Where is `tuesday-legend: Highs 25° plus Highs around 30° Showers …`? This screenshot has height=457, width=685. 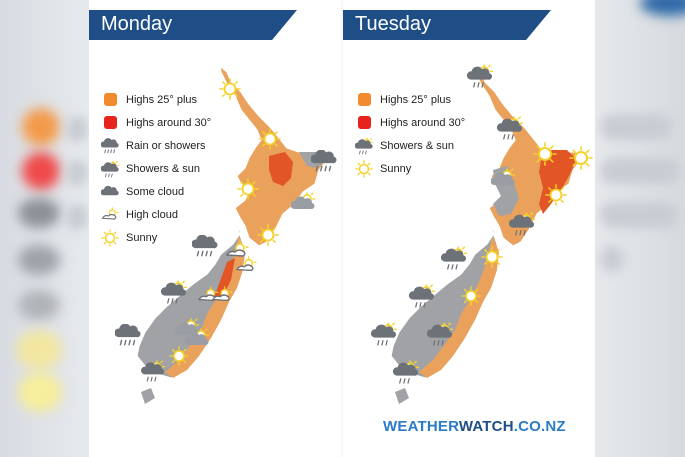 tuesday-legend: Highs 25° plus Highs around 30° Showers … is located at coordinates (410, 134).